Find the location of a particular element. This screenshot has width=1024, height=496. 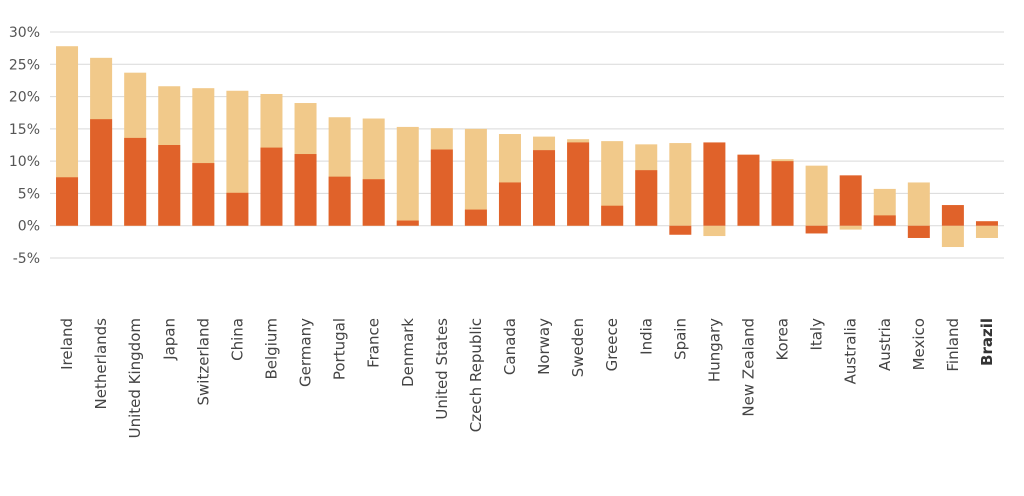

bar-dark-france is located at coordinates (373, 202).